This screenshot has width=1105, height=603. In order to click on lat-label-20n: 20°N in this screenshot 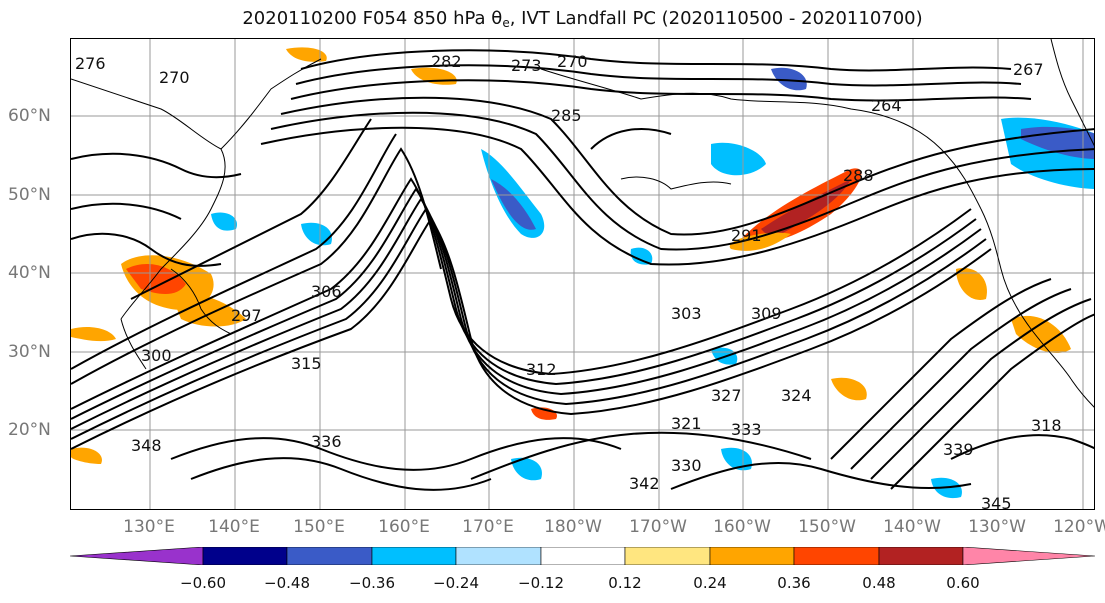, I will do `click(29, 430)`.